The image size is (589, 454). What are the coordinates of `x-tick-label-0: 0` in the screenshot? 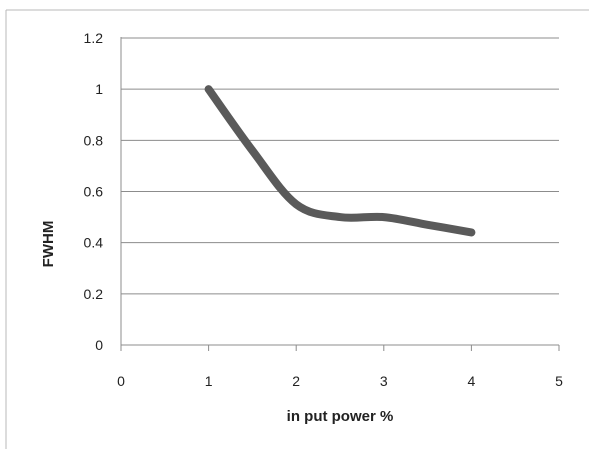 It's located at (121, 381).